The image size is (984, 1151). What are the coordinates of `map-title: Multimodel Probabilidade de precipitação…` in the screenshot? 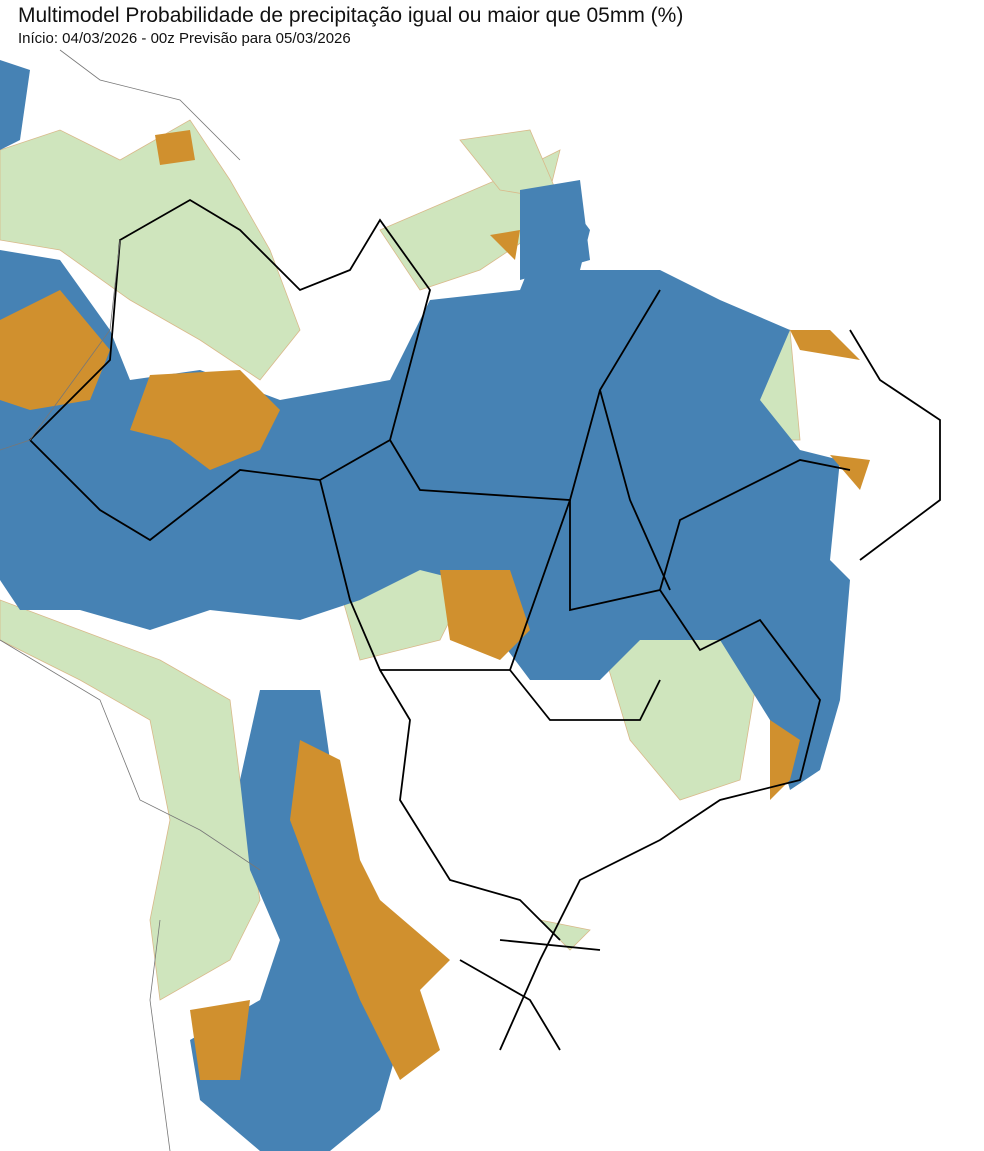 It's located at (351, 15).